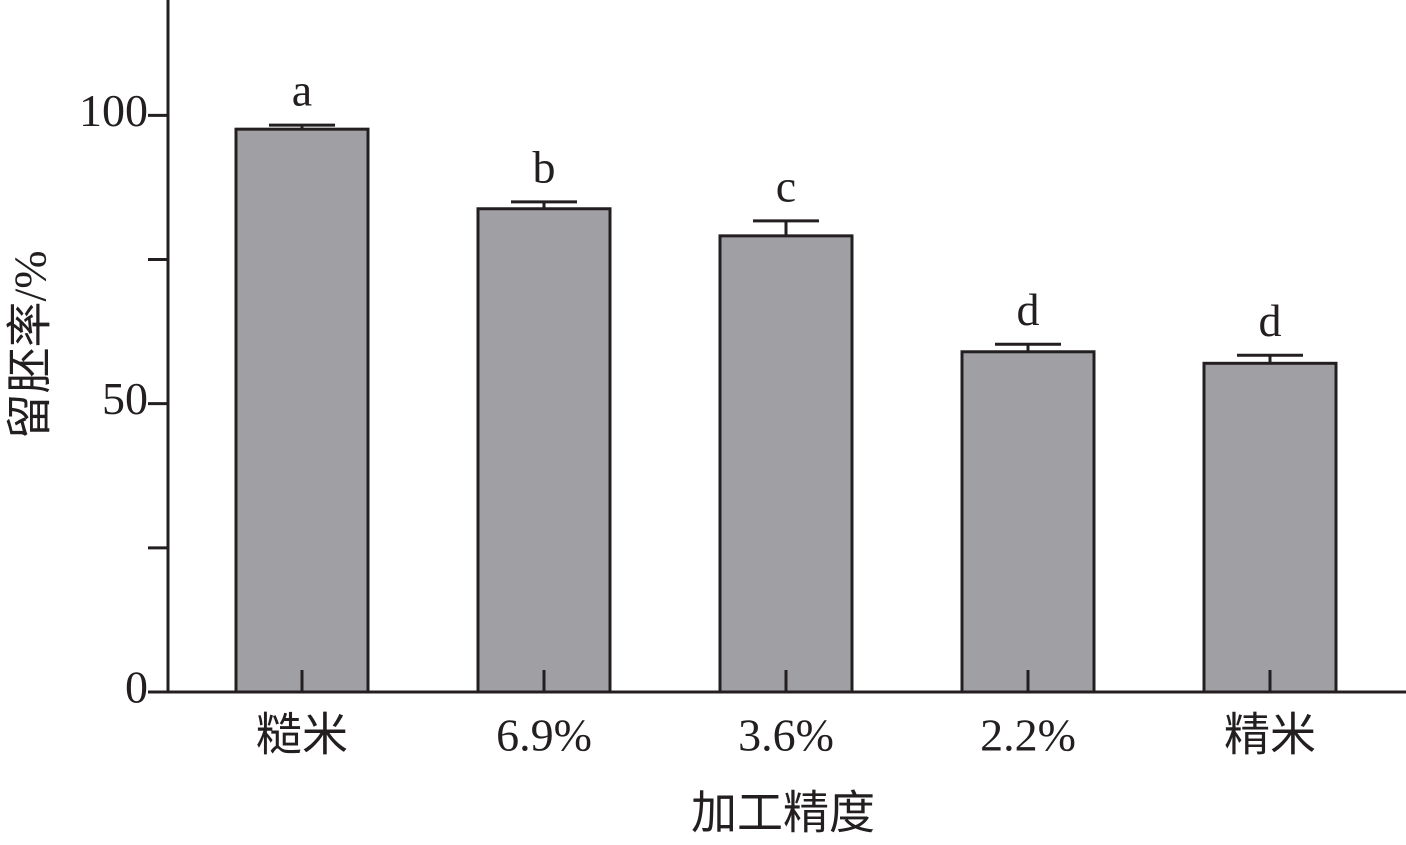 The height and width of the screenshot is (845, 1406). Describe the element at coordinates (783, 813) in the screenshot. I see `x-axis-label: 加工精度` at that location.